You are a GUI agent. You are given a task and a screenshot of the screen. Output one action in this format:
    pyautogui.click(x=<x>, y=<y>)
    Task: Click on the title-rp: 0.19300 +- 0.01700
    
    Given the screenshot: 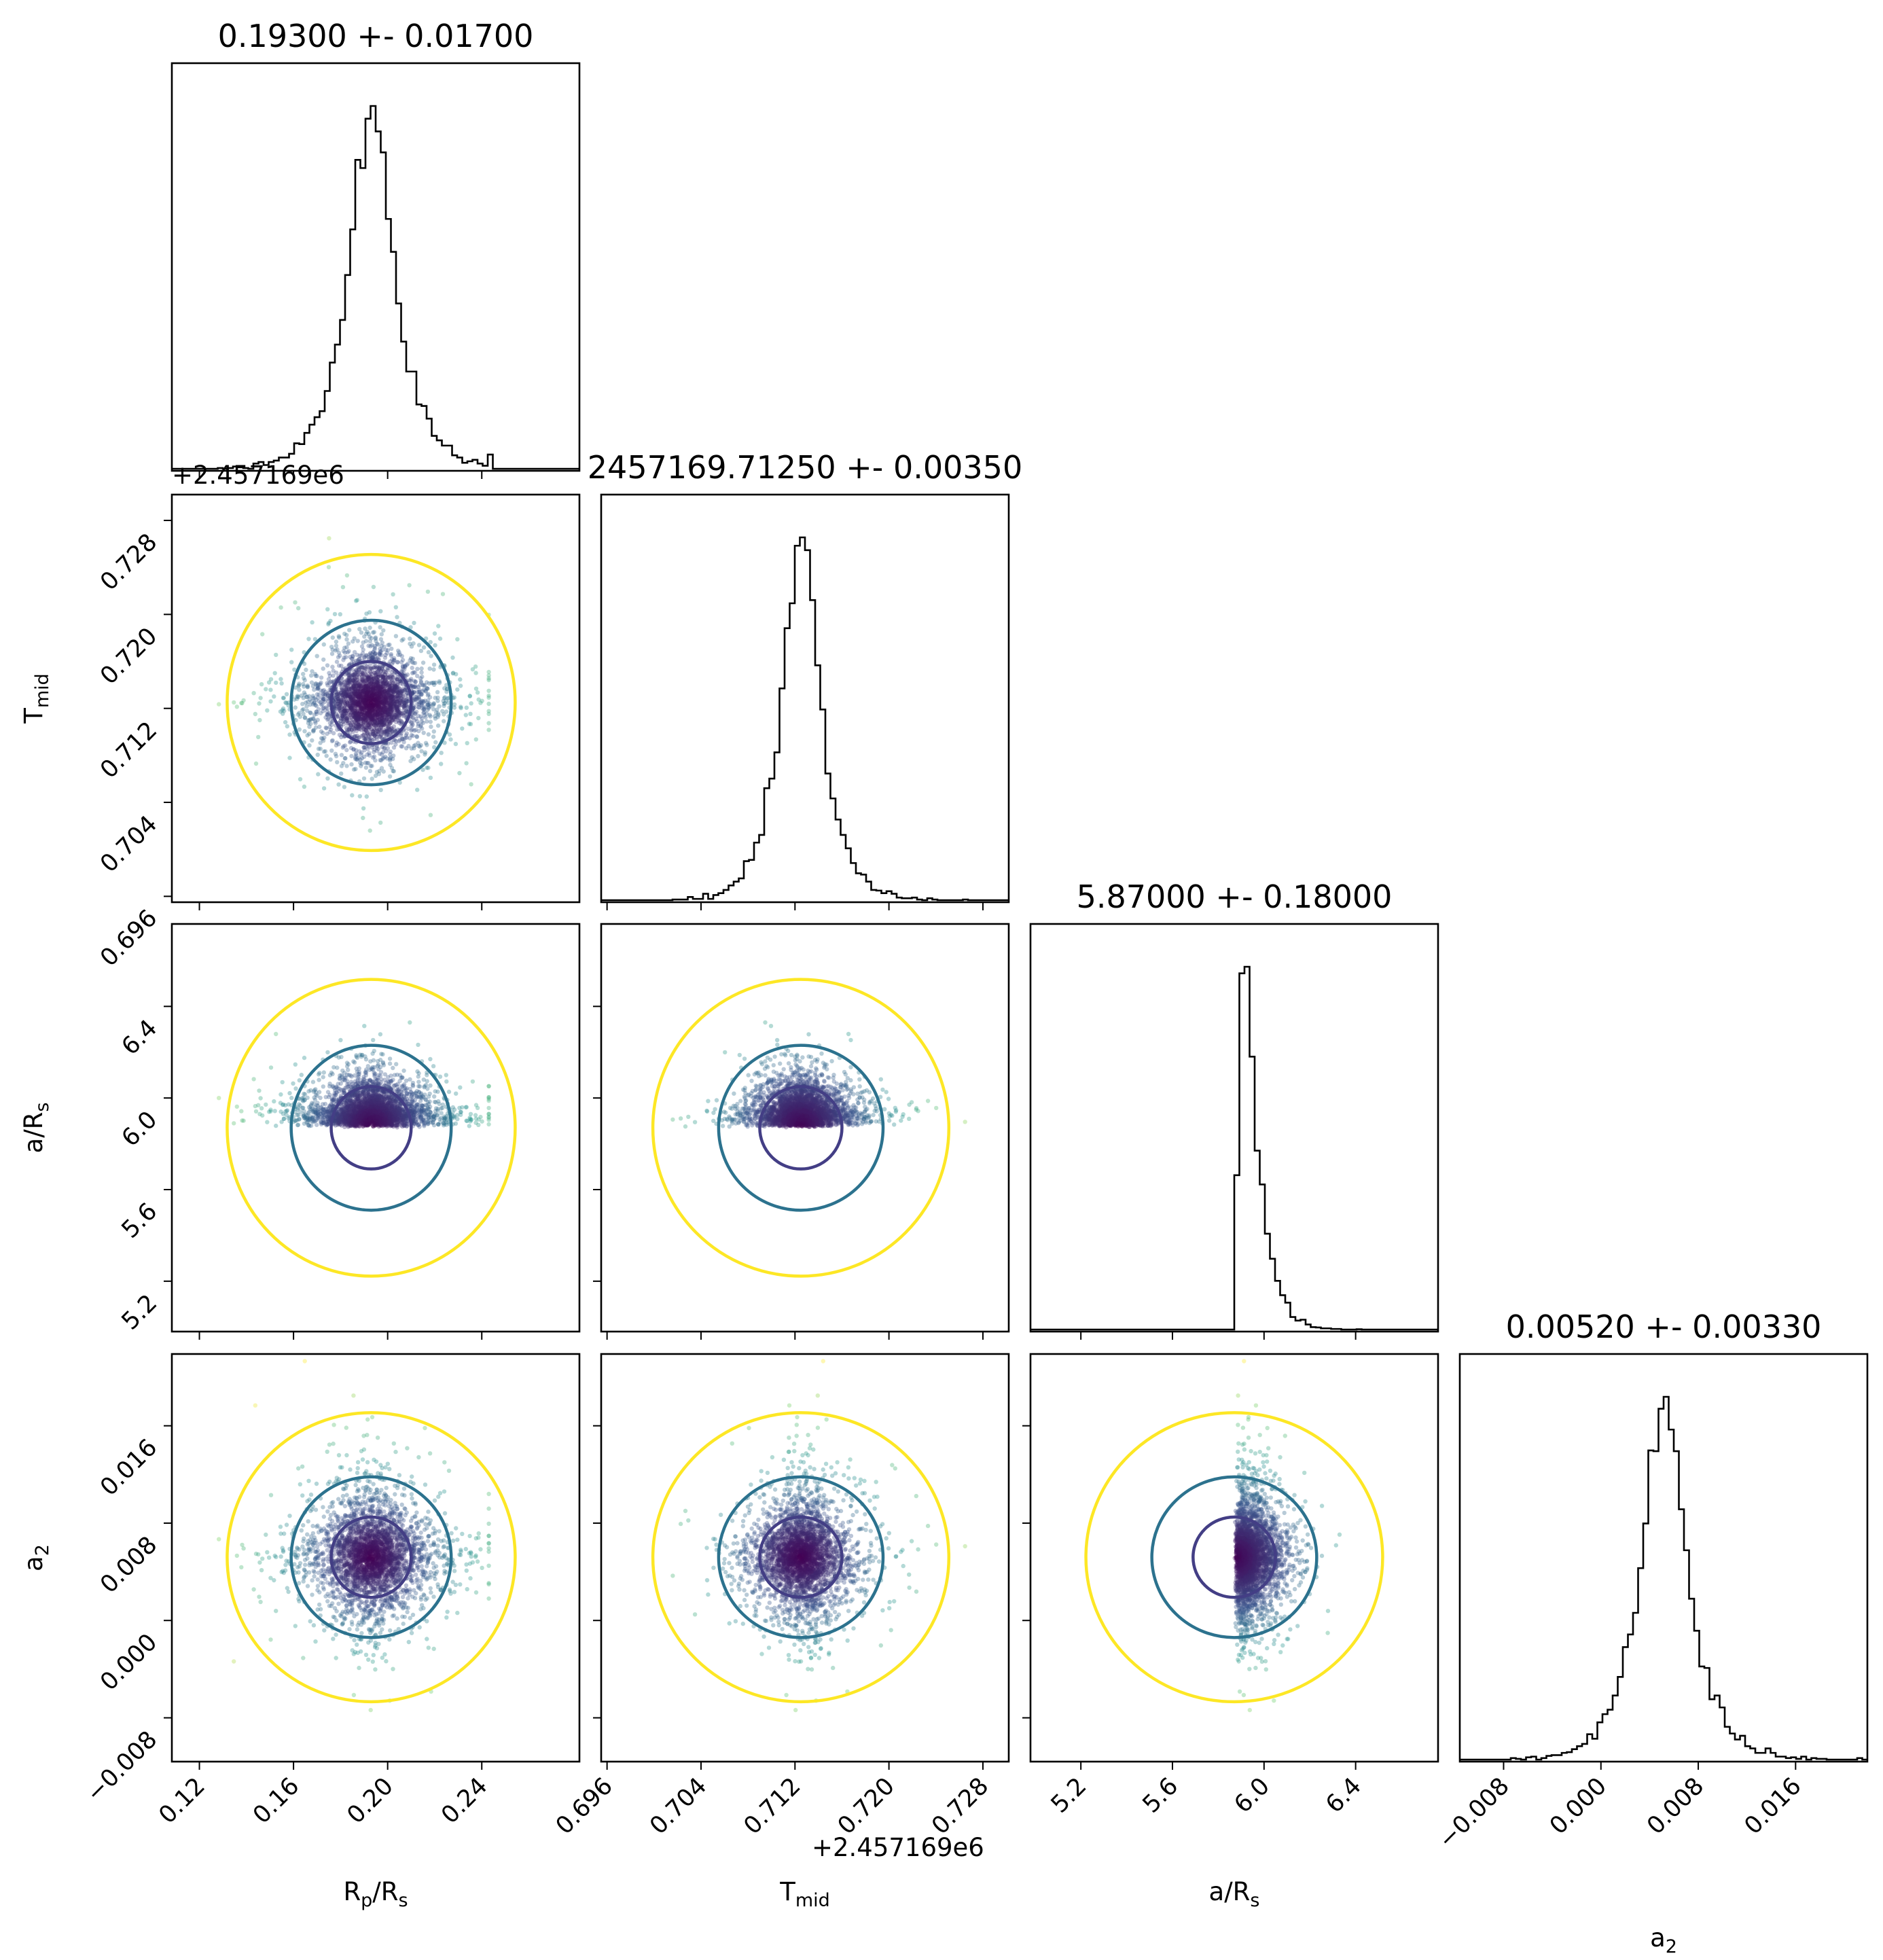 What is the action you would take?
    pyautogui.click(x=376, y=36)
    